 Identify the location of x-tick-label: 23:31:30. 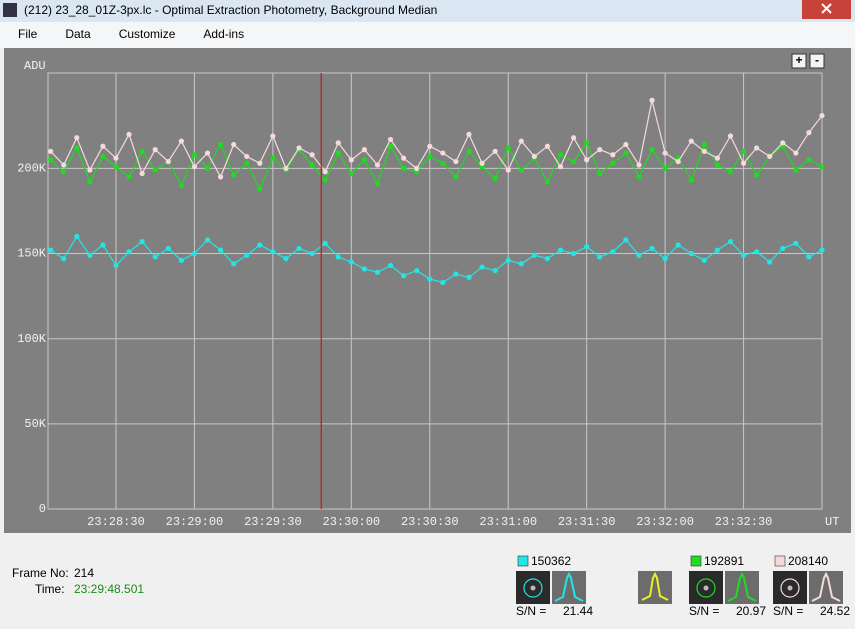
(587, 522).